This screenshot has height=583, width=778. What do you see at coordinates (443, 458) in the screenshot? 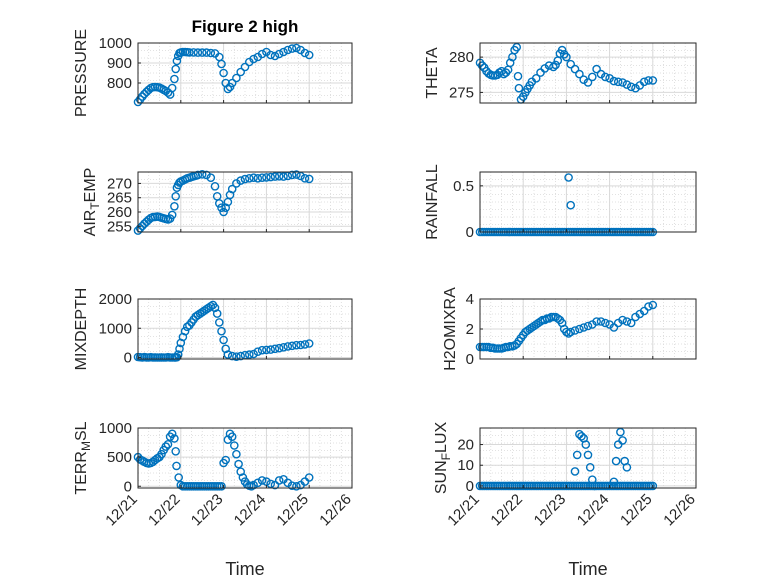
I see `y-axis-label-sun_flux: SUNFLUX` at bounding box center [443, 458].